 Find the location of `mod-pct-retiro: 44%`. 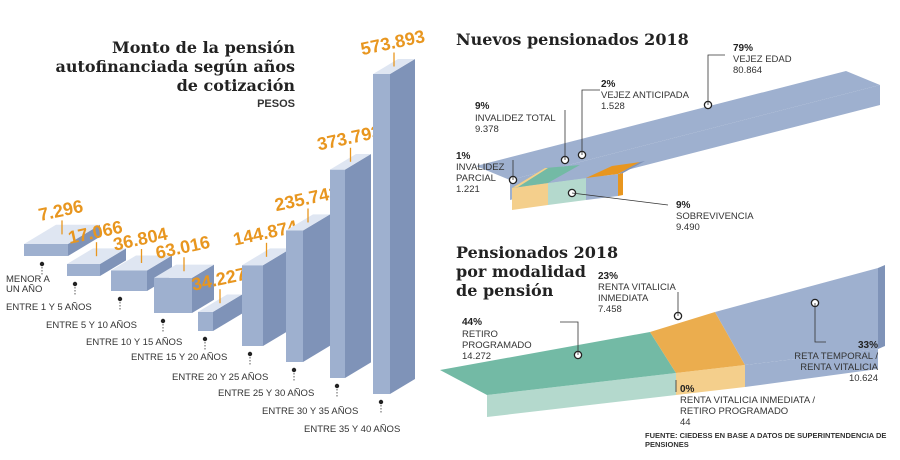

mod-pct-retiro: 44% is located at coordinates (472, 322).